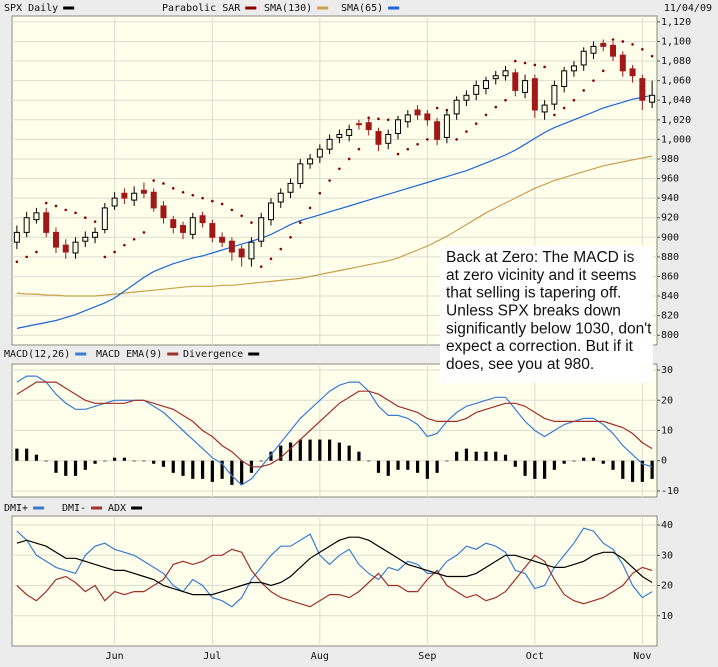 The image size is (718, 667). Describe the element at coordinates (670, 179) in the screenshot. I see `y-tick-label: 960` at that location.